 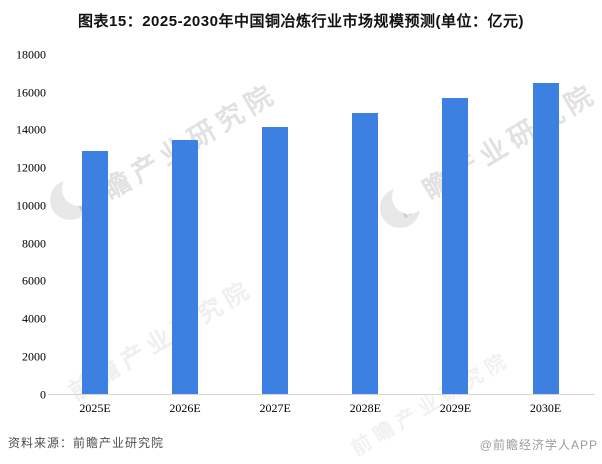 What do you see at coordinates (31, 205) in the screenshot?
I see `y-tick-label: 10000` at bounding box center [31, 205].